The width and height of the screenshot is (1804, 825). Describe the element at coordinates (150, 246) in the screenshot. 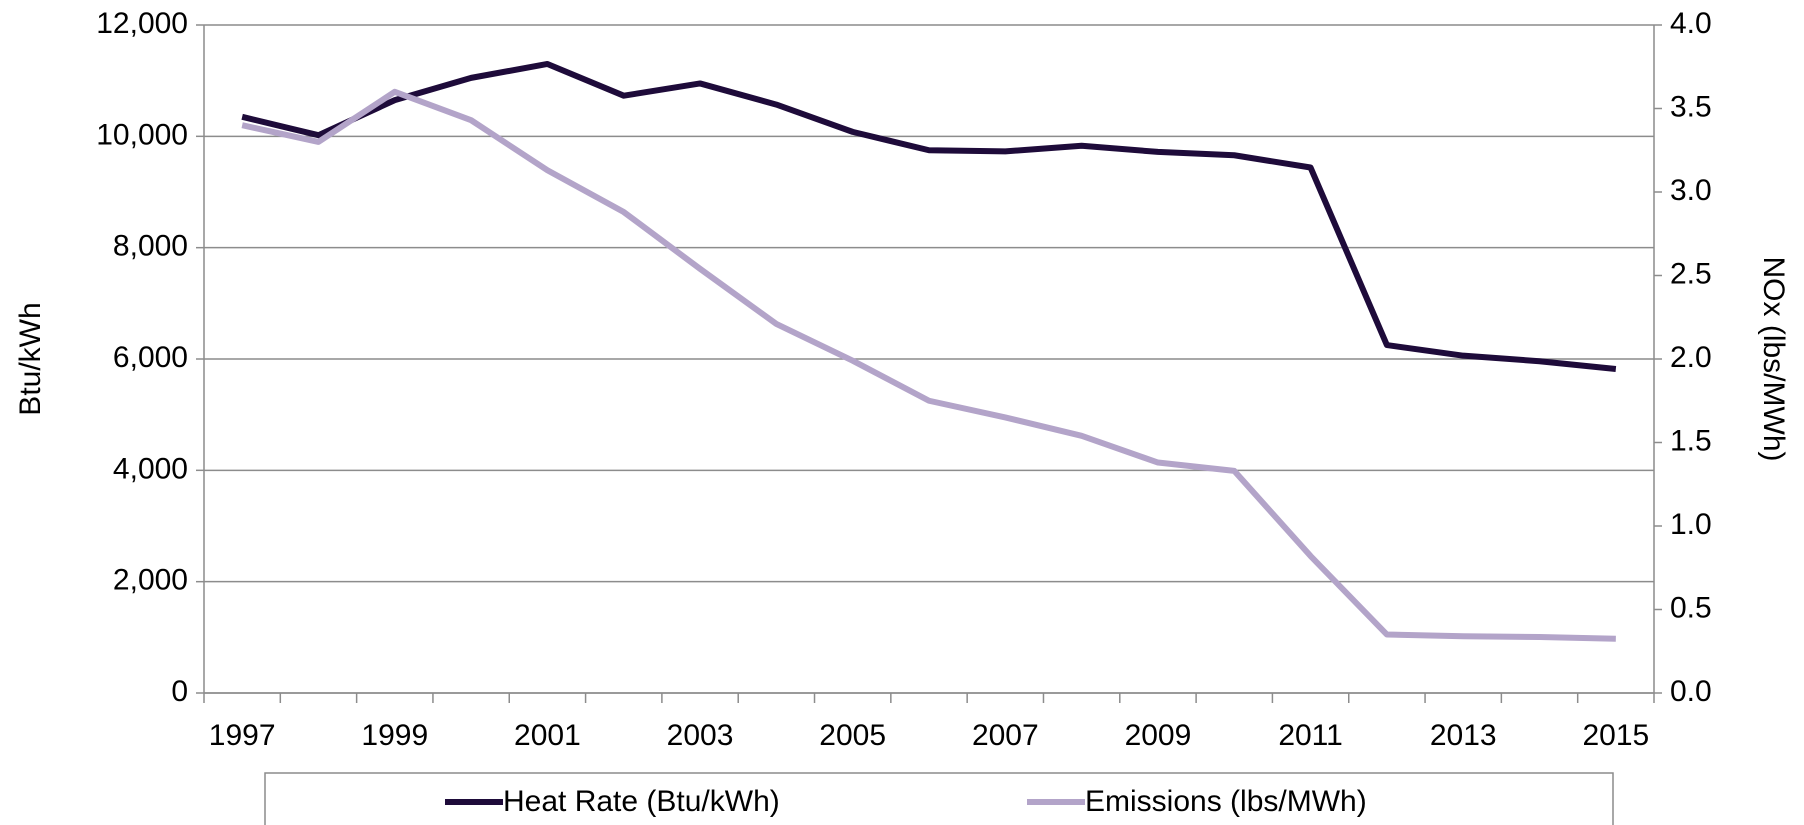

I see `y-tick-label: 8,000` at that location.